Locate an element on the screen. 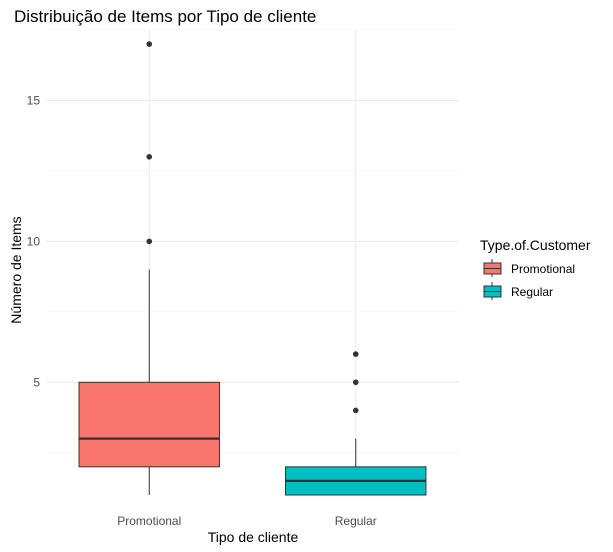  y-axis-title: Número de Items is located at coordinates (16, 269).